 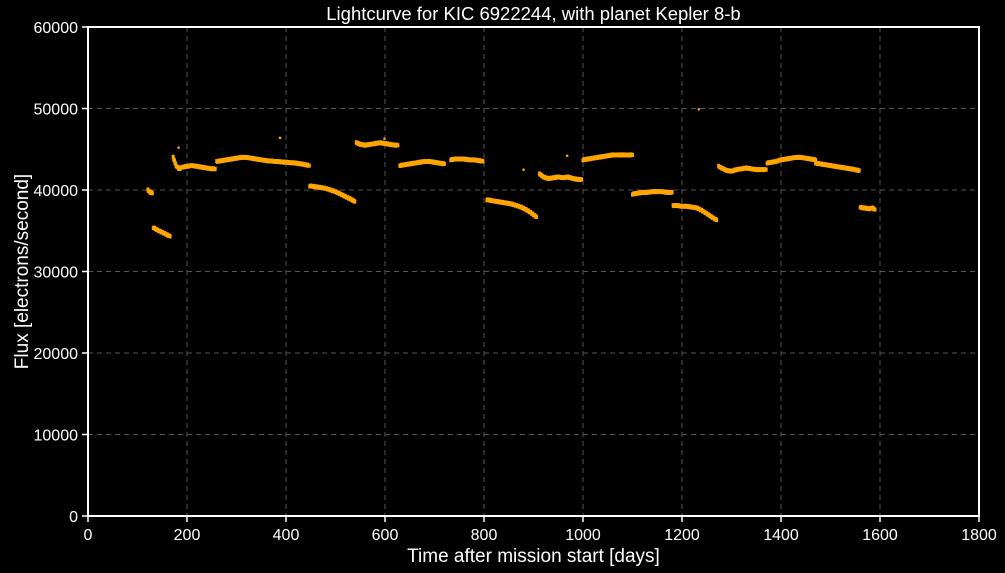 What do you see at coordinates (56, 436) in the screenshot?
I see `y-tick-label: 10000` at bounding box center [56, 436].